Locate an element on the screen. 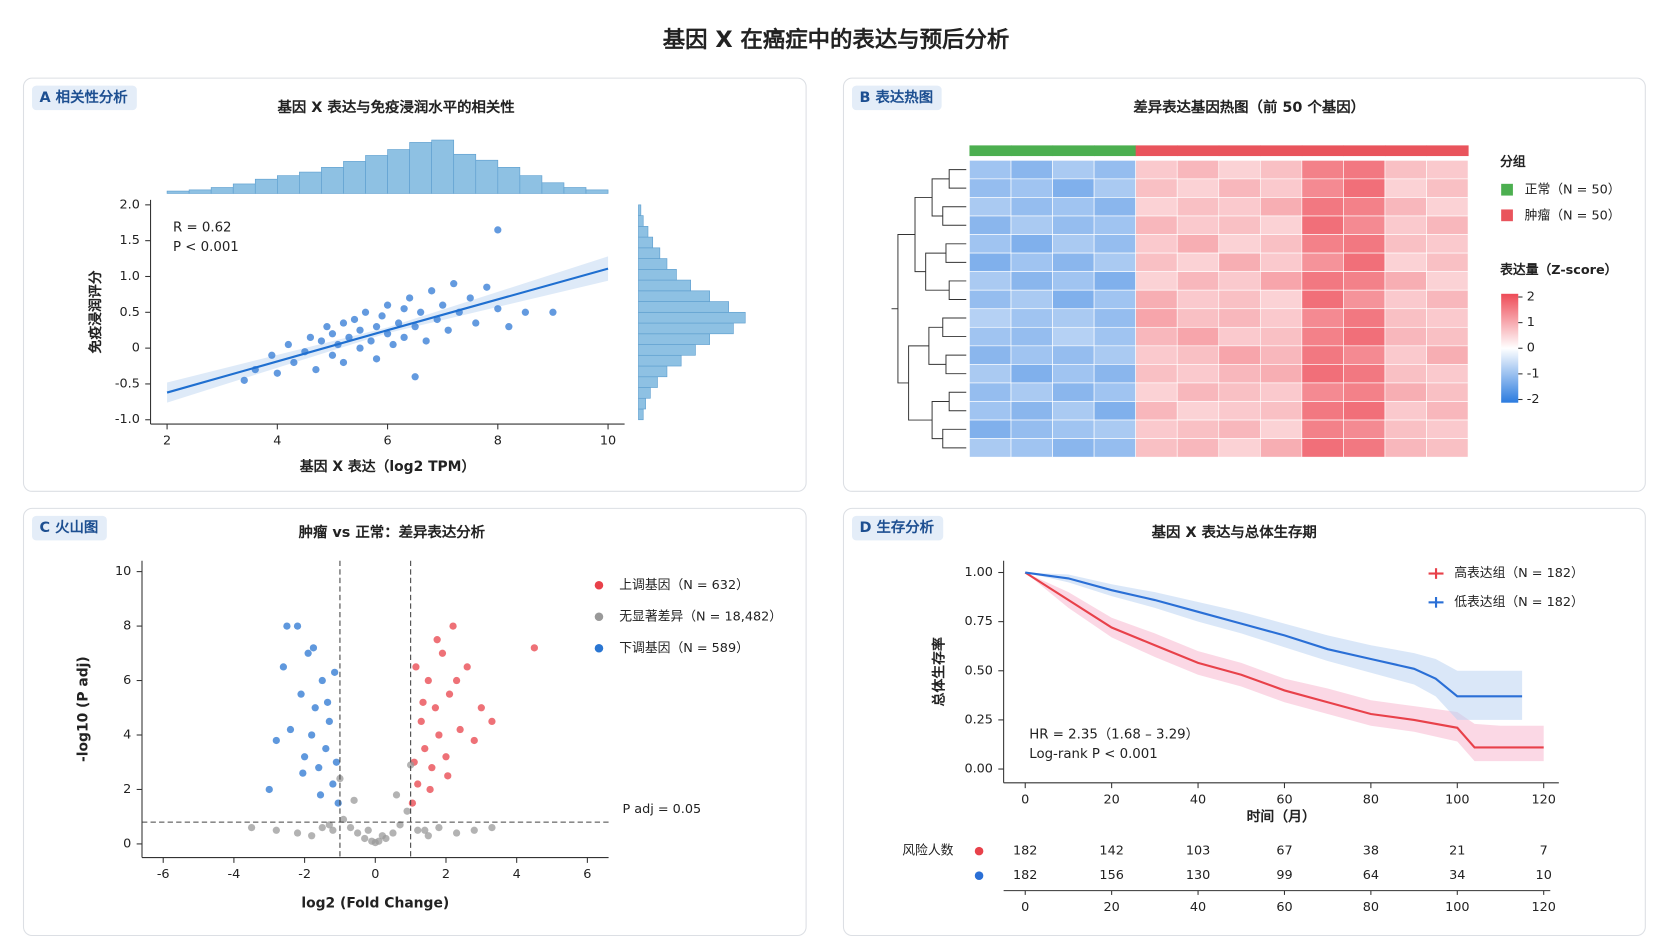 This screenshot has height=941, width=1672. y-tick-label: 0.5 is located at coordinates (130, 312).